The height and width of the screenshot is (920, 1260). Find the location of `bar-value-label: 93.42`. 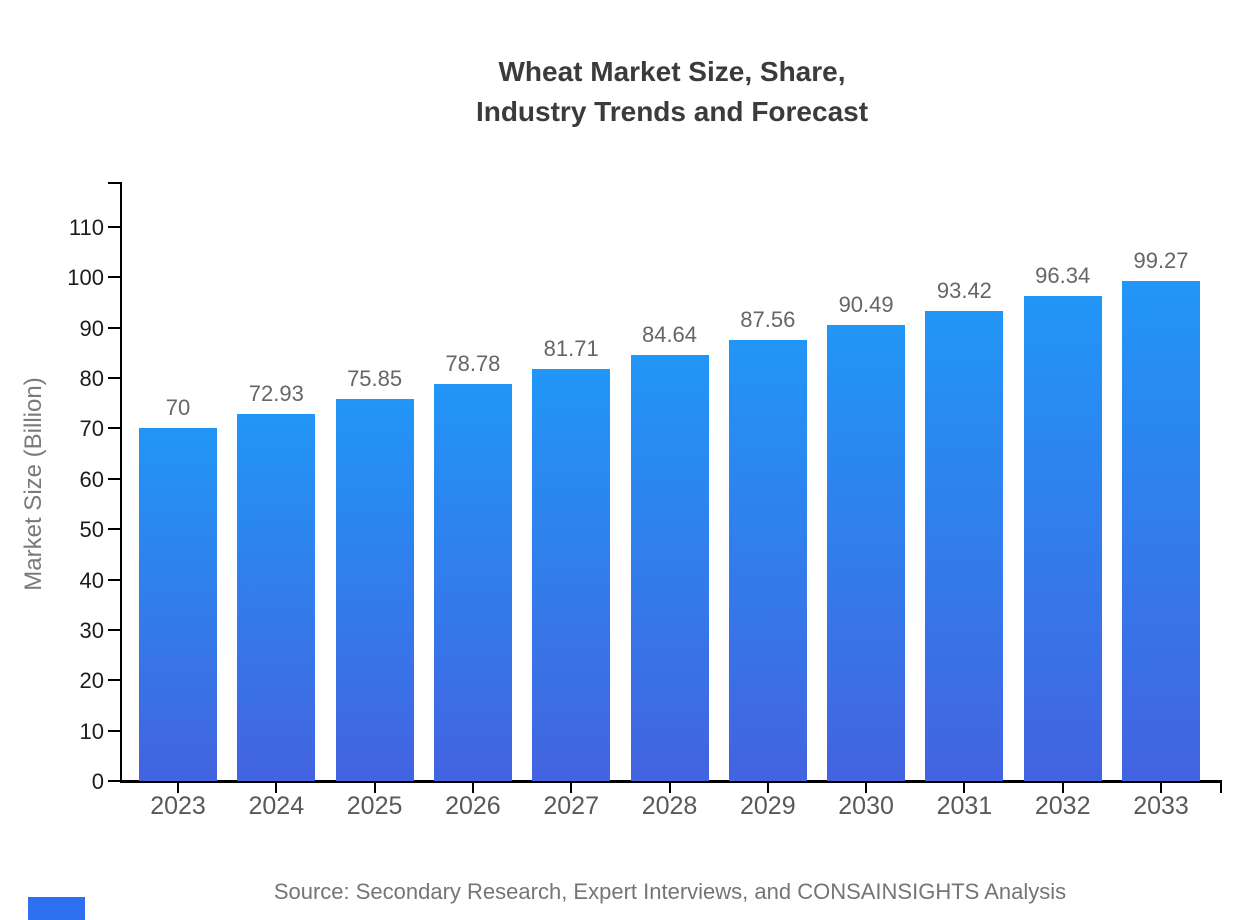

bar-value-label: 93.42 is located at coordinates (964, 290).